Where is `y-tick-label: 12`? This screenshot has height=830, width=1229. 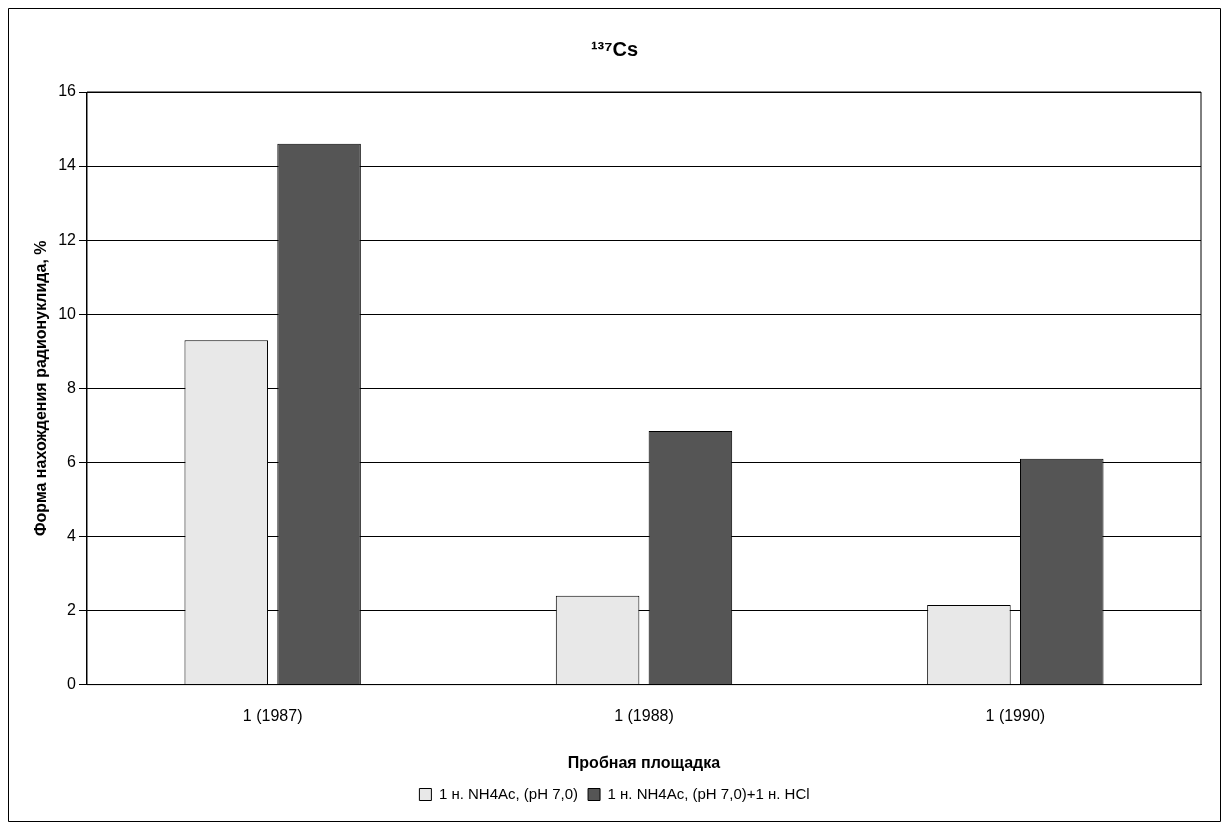
y-tick-label: 12 is located at coordinates (67, 239).